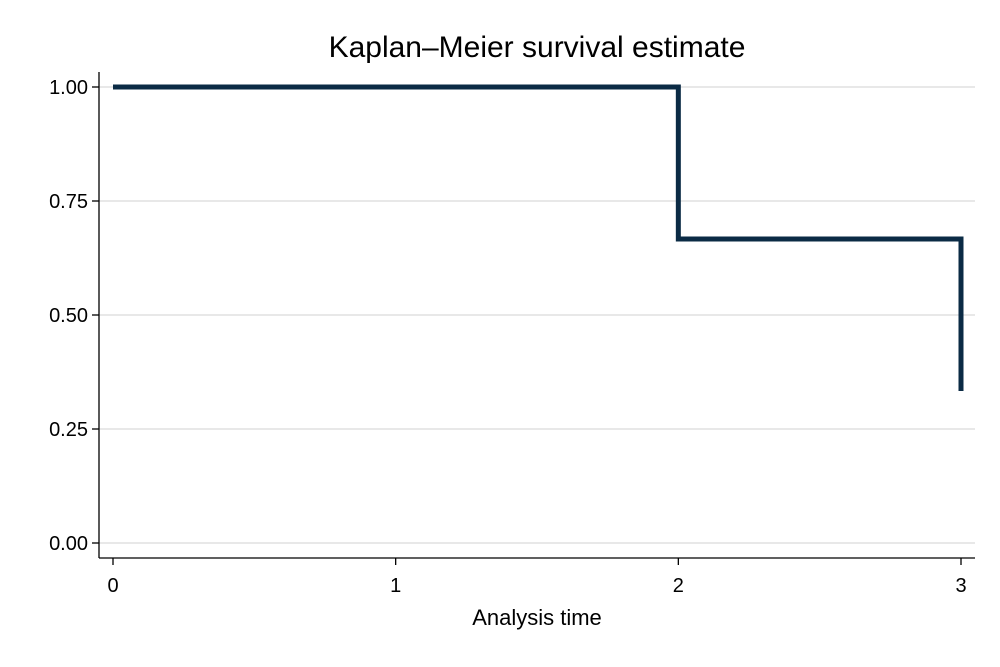 The height and width of the screenshot is (667, 1000). I want to click on chart-title: Kaplan–Meier survival estimate, so click(537, 47).